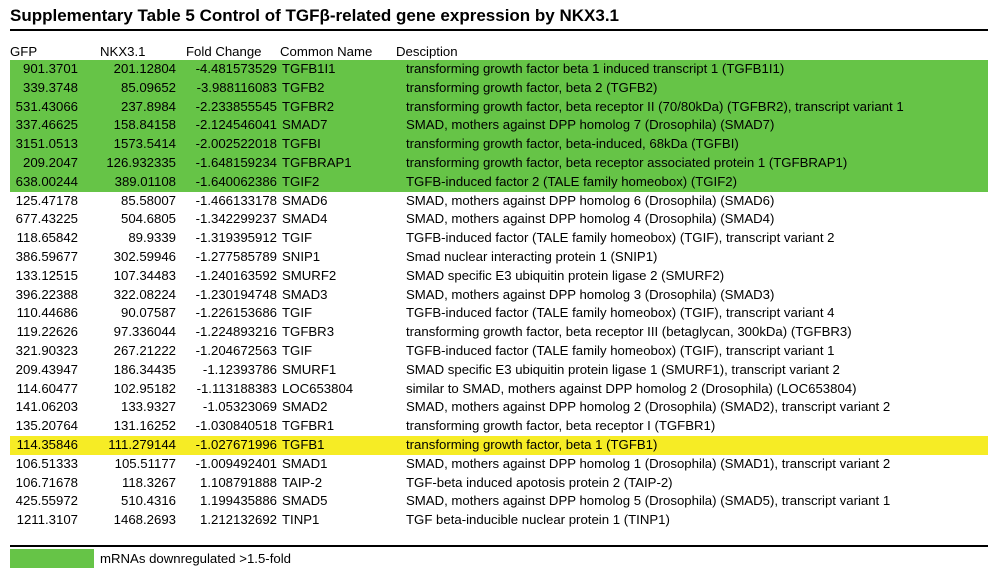 The height and width of the screenshot is (579, 1000). Describe the element at coordinates (148, 482) in the screenshot. I see `cell-nkx31: 118.3267` at that location.